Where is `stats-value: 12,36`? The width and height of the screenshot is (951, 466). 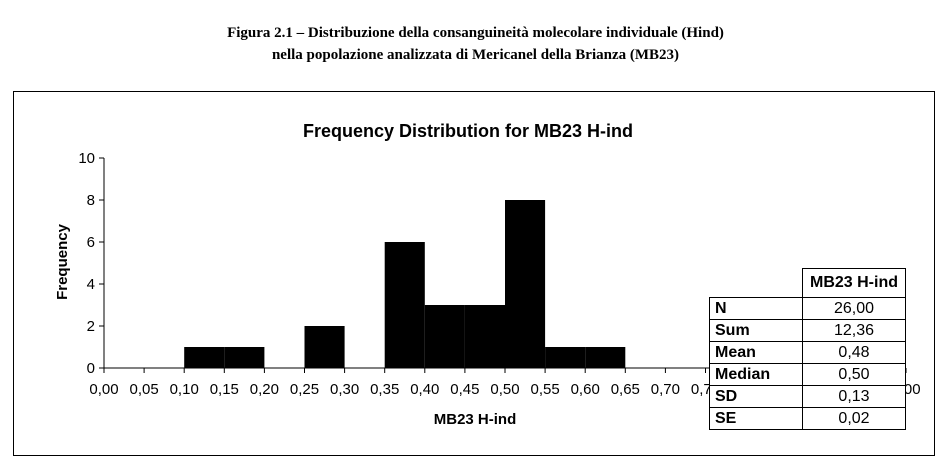
stats-value: 12,36 is located at coordinates (854, 330).